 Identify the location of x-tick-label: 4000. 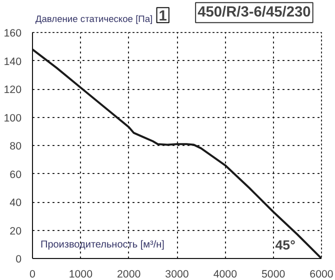
(225, 274).